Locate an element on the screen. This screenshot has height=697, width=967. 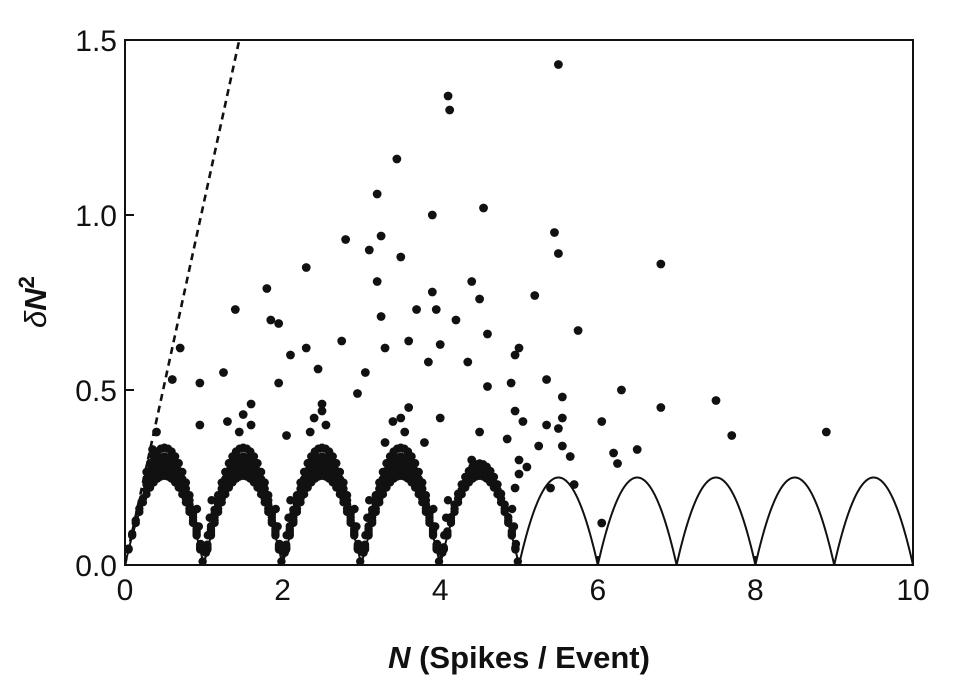
y-axis-variable: N is located at coordinates (35, 299).